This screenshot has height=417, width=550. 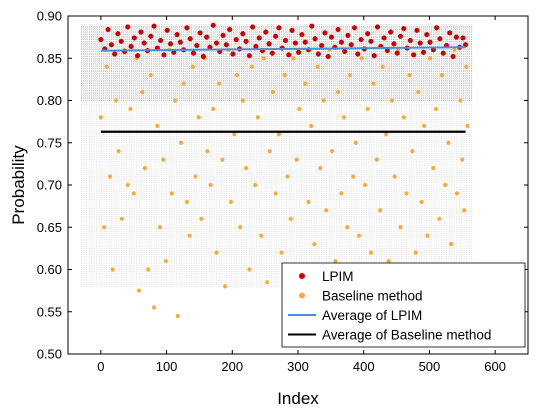 What do you see at coordinates (406, 335) in the screenshot?
I see `legend-label: Average of Baseline method` at bounding box center [406, 335].